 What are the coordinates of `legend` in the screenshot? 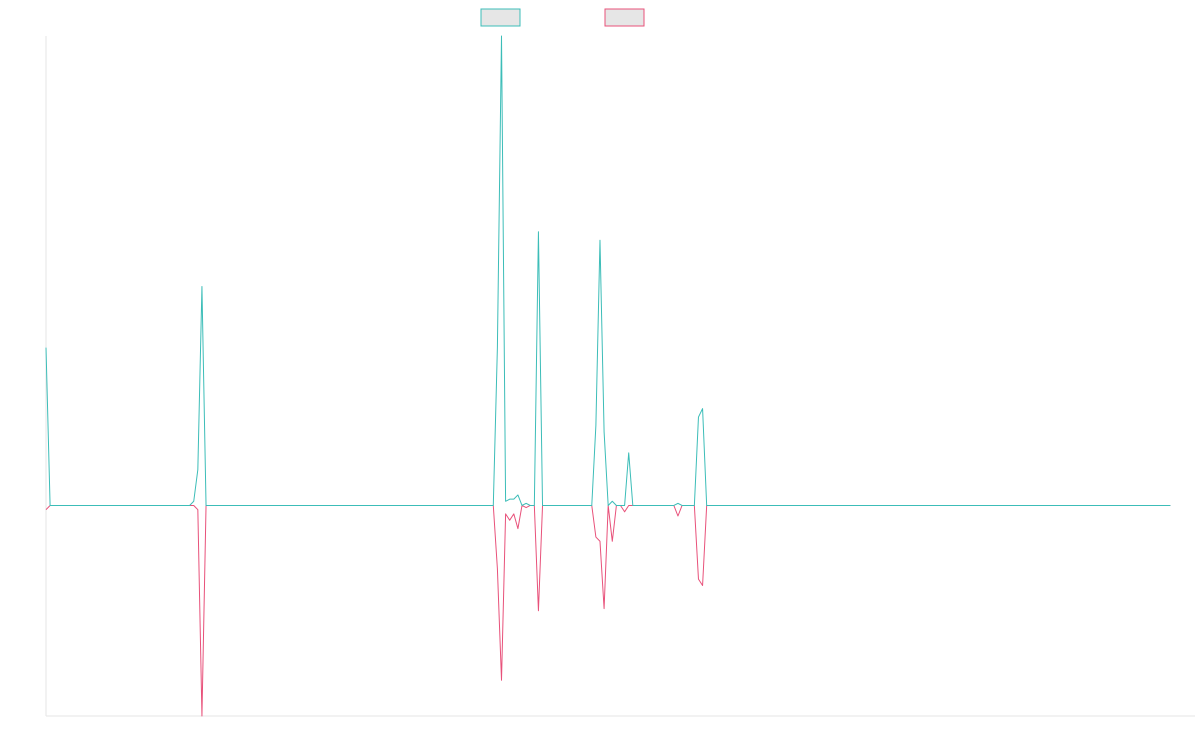 It's located at (562, 17).